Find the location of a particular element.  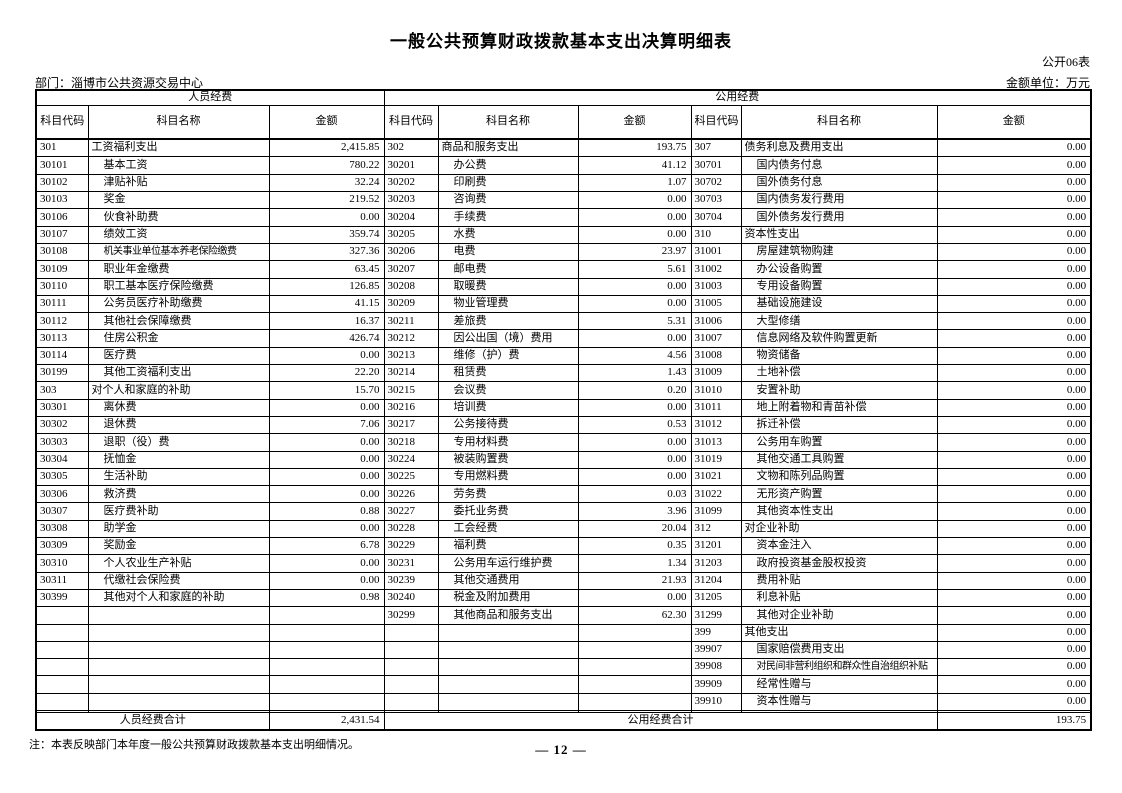

subject-code-cell: 30704 is located at coordinates (716, 217).